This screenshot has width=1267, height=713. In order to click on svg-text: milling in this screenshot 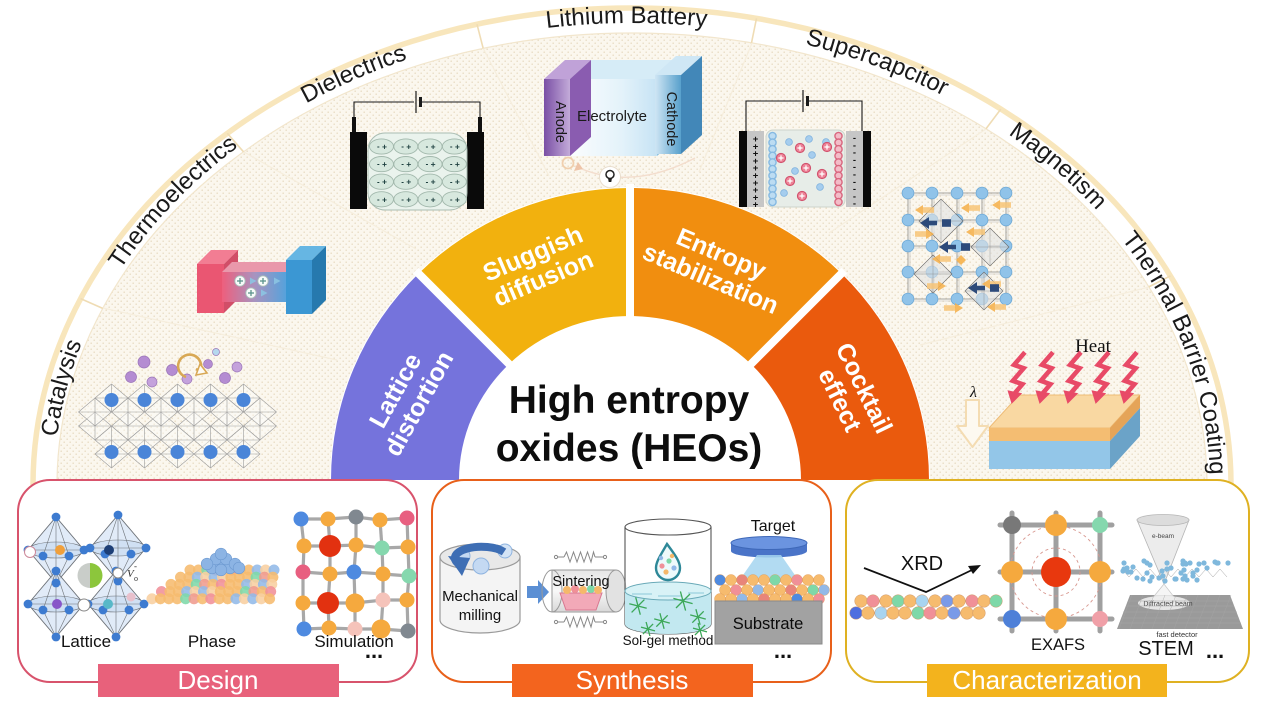, I will do `click(480, 615)`.